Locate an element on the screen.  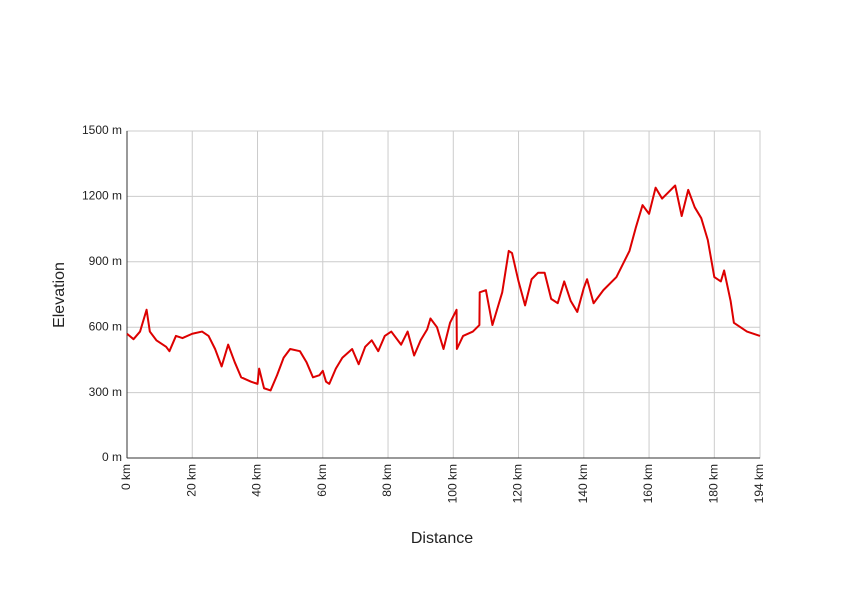
x-tick-label: 60 km is located at coordinates (322, 480).